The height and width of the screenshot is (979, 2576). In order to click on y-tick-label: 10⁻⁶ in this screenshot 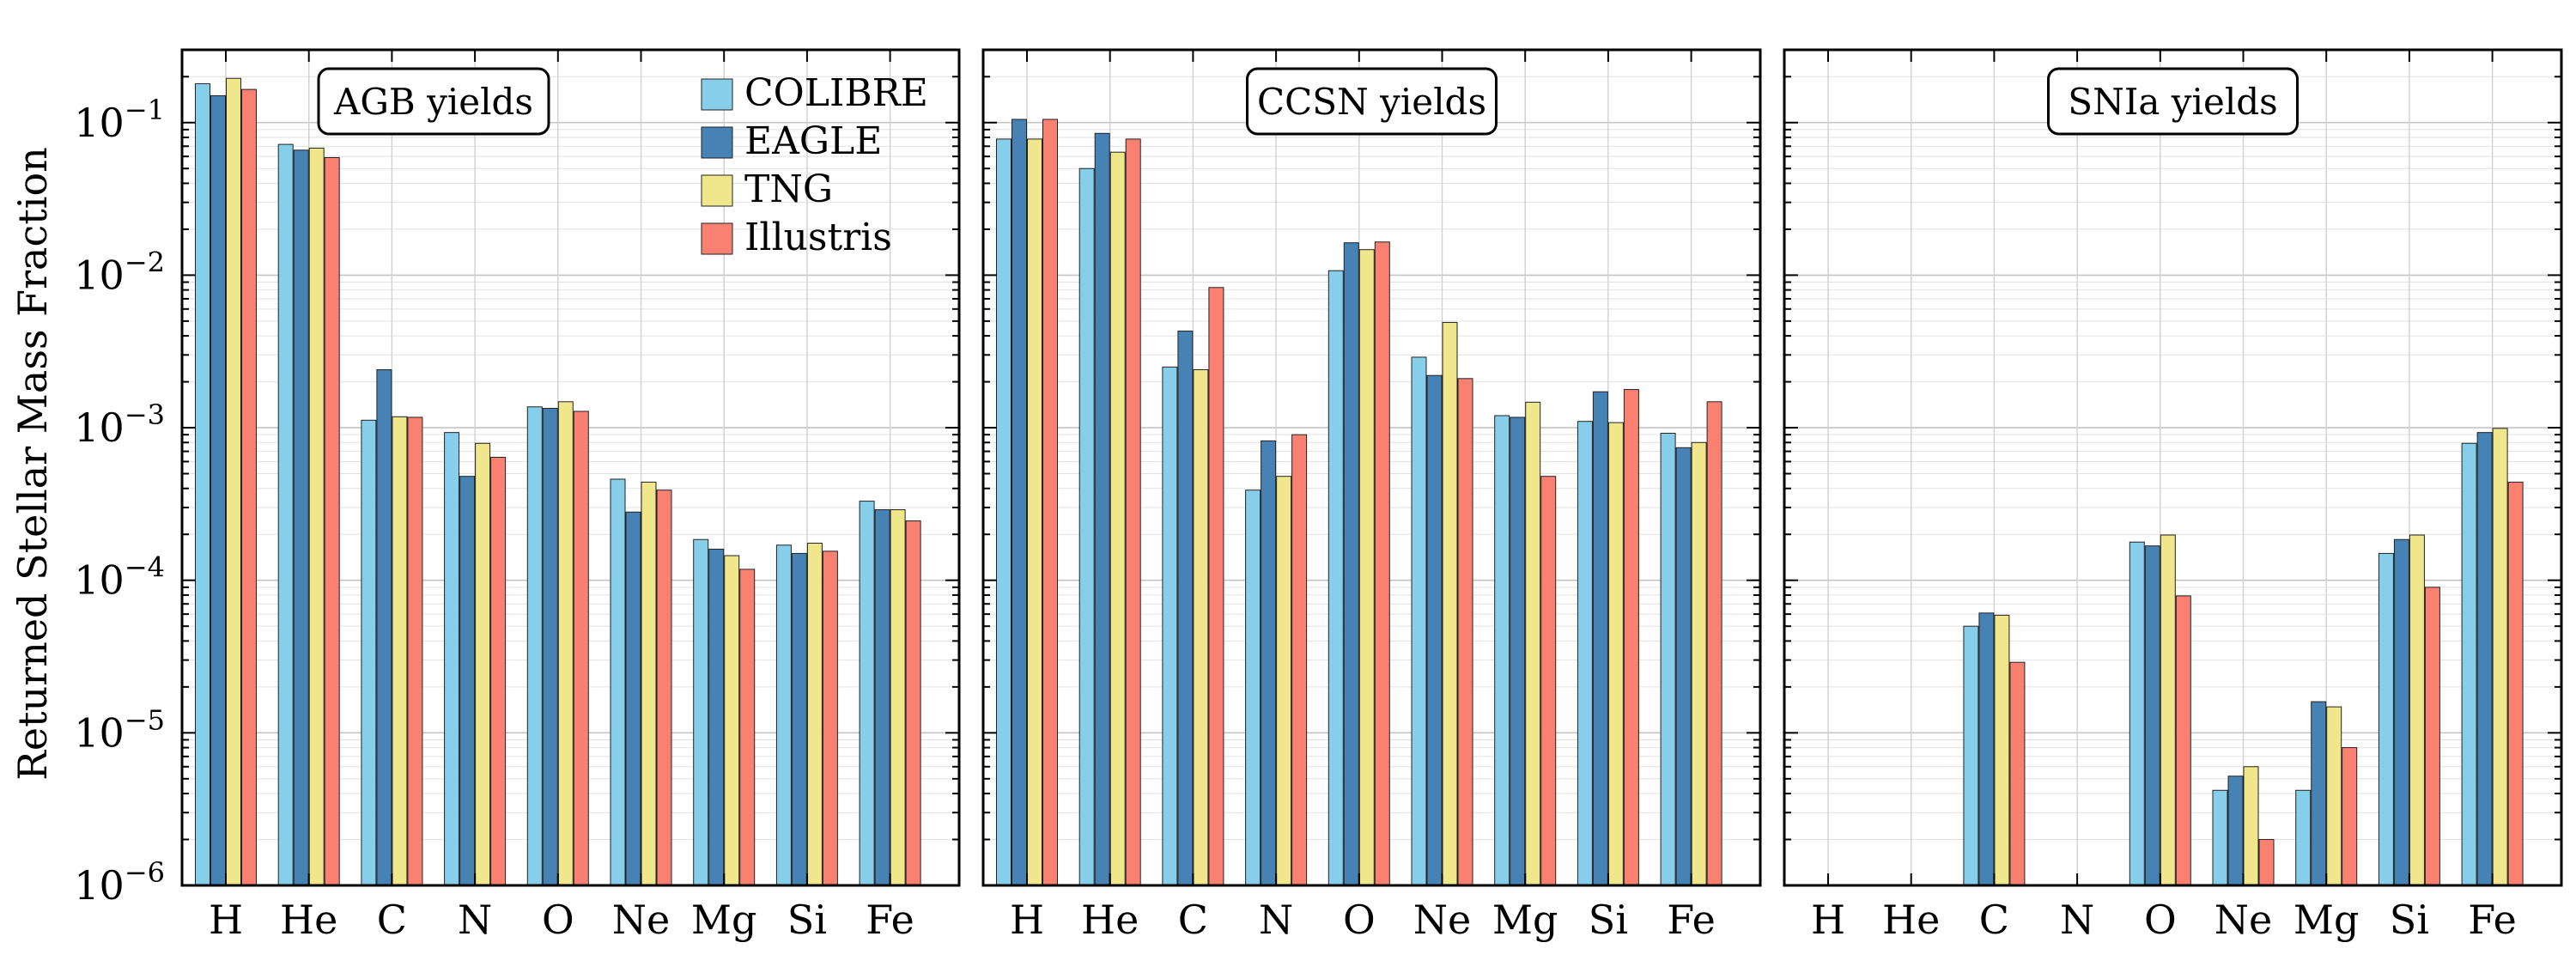, I will do `click(119, 883)`.